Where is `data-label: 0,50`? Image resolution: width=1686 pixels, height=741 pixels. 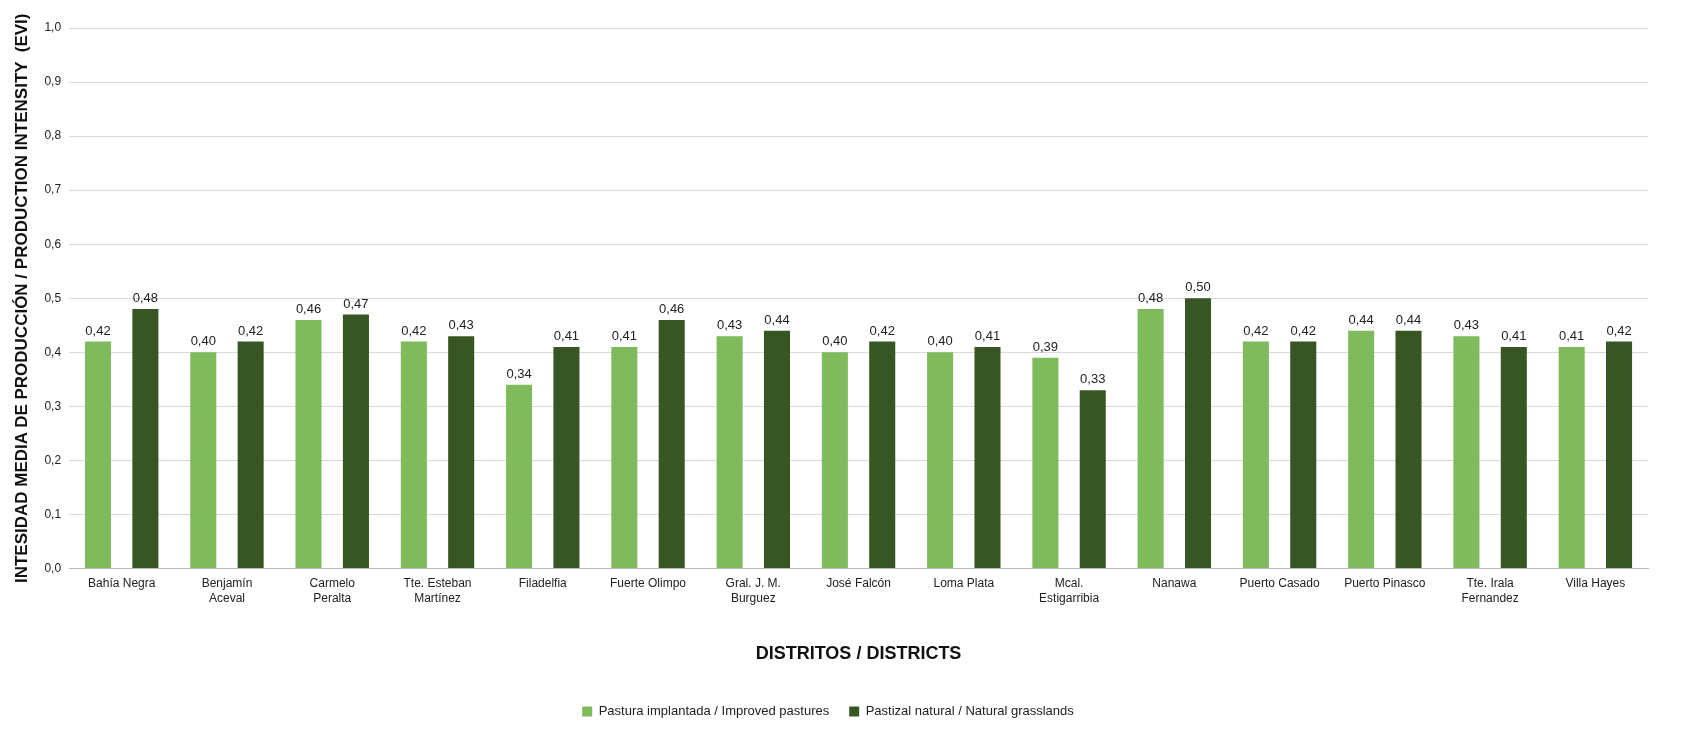
data-label: 0,50 is located at coordinates (1198, 287).